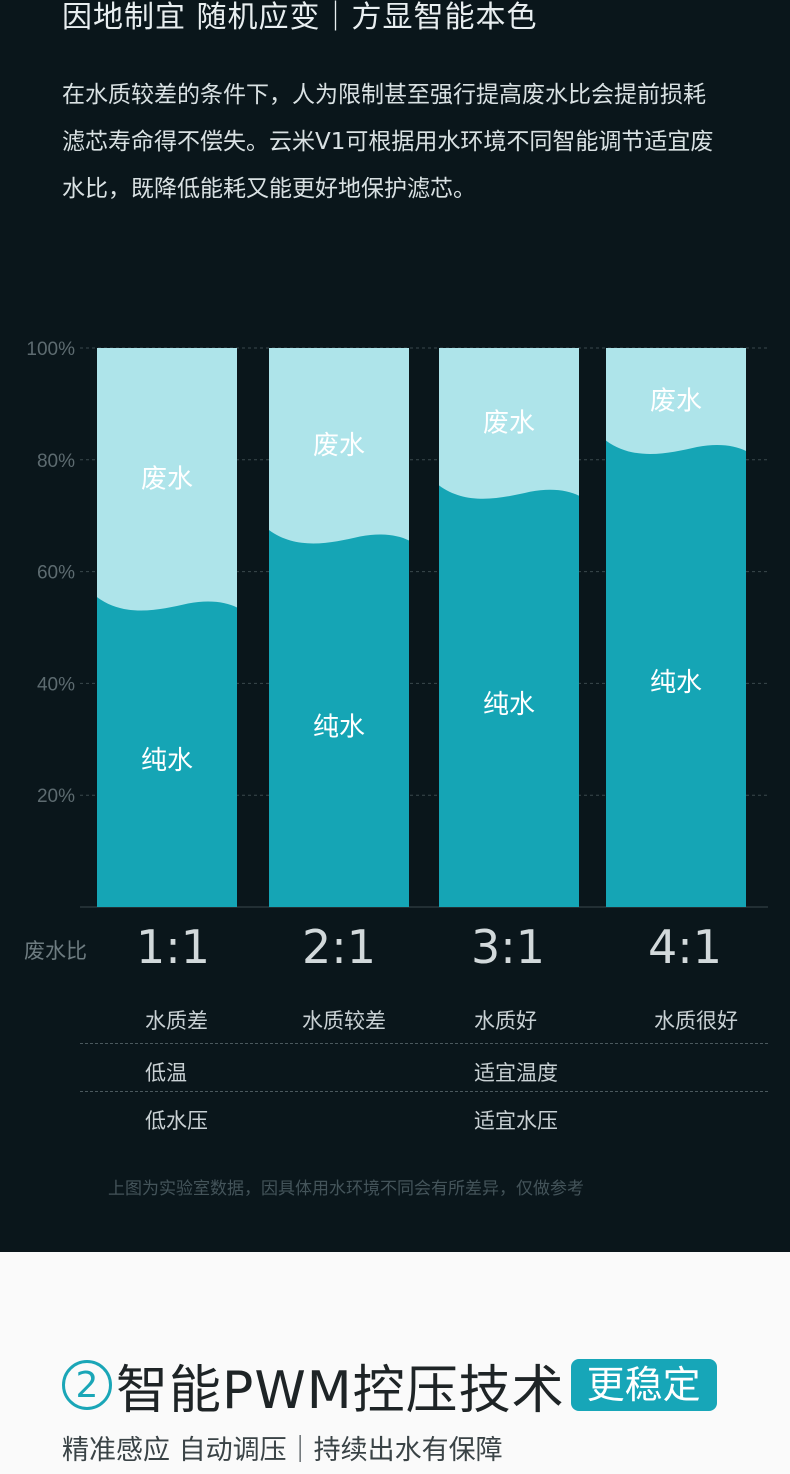 The width and height of the screenshot is (790, 1474). I want to click on y-tick-label: 80%, so click(56, 461).